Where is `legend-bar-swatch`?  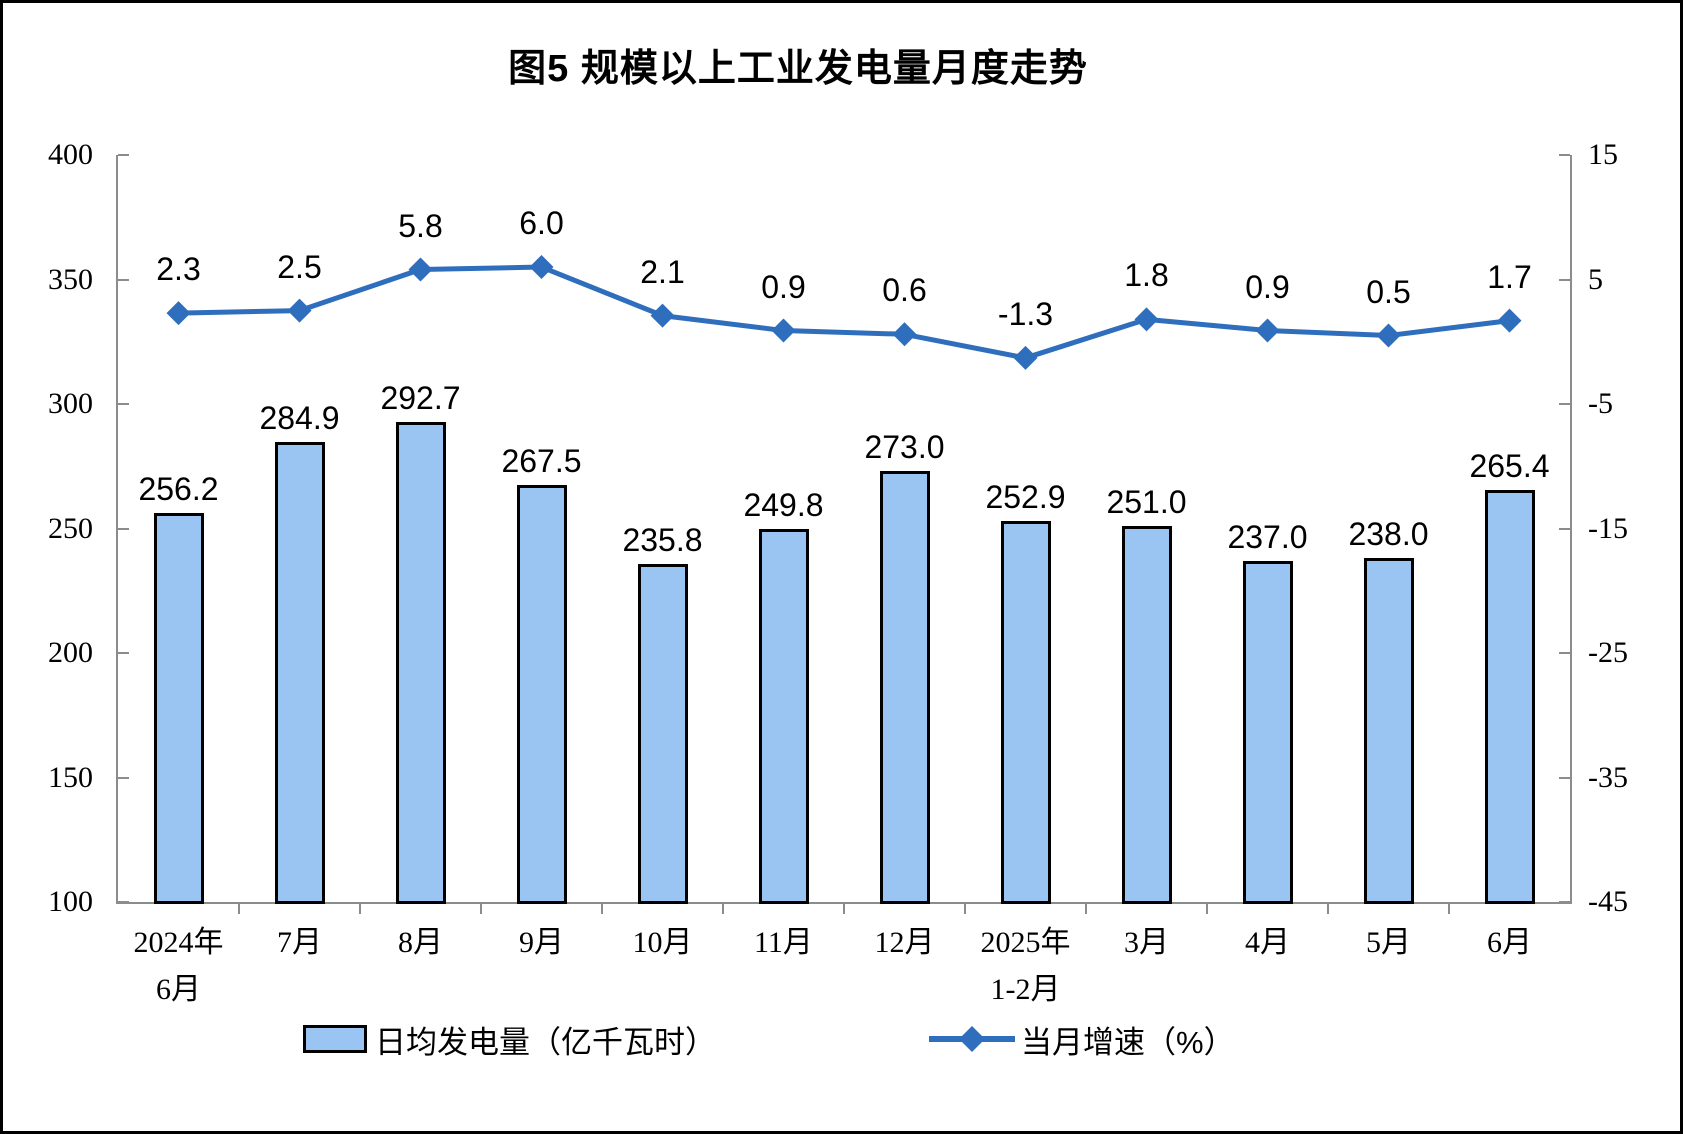
legend-bar-swatch is located at coordinates (335, 1039).